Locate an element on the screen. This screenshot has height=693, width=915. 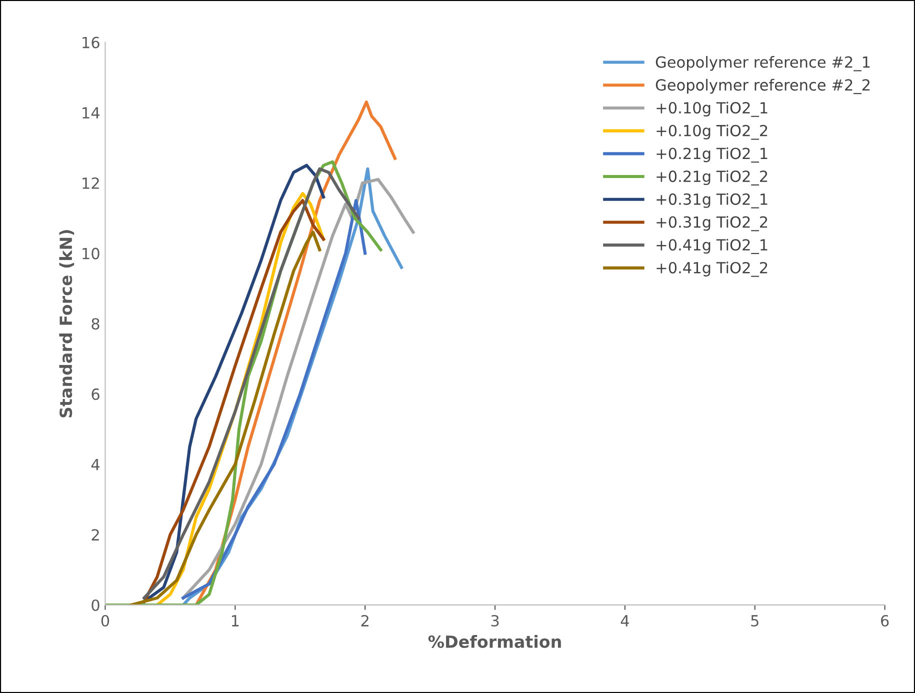
legend-label: +0.10g TiO2_2 is located at coordinates (712, 132).